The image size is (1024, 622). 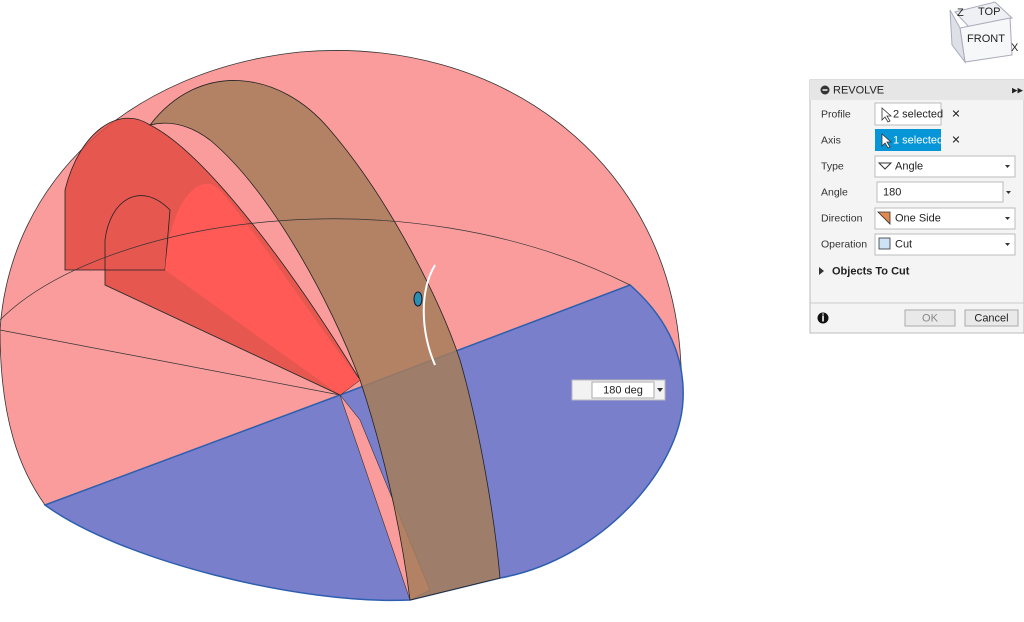 I want to click on info-icon: i, so click(x=822, y=318).